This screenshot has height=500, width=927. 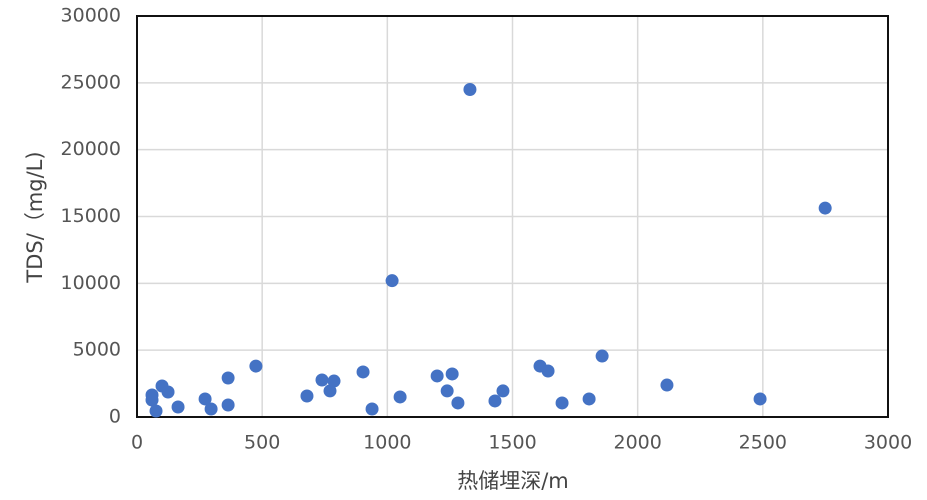 What do you see at coordinates (91, 16) in the screenshot?
I see `y-tick-label: 30000` at bounding box center [91, 16].